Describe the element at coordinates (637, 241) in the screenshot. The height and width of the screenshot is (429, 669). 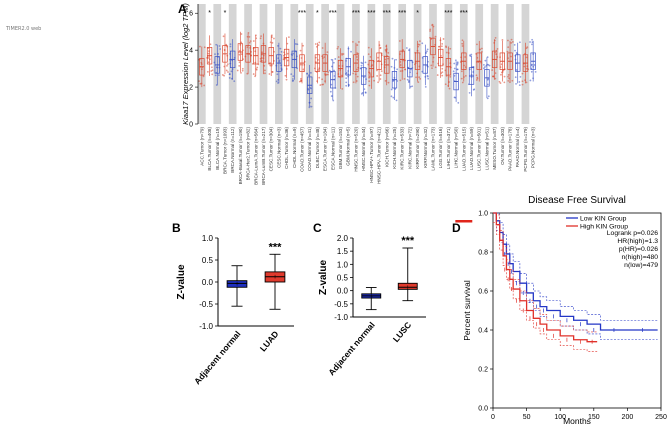
I see `panel-d-stat: HR(high)=1.3` at that location.